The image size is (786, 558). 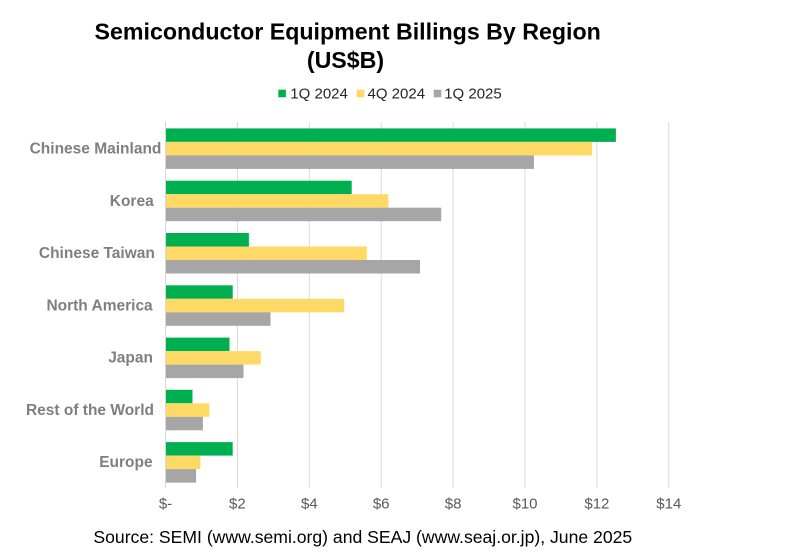 I want to click on svg-text: 4Q 2024, so click(x=397, y=93).